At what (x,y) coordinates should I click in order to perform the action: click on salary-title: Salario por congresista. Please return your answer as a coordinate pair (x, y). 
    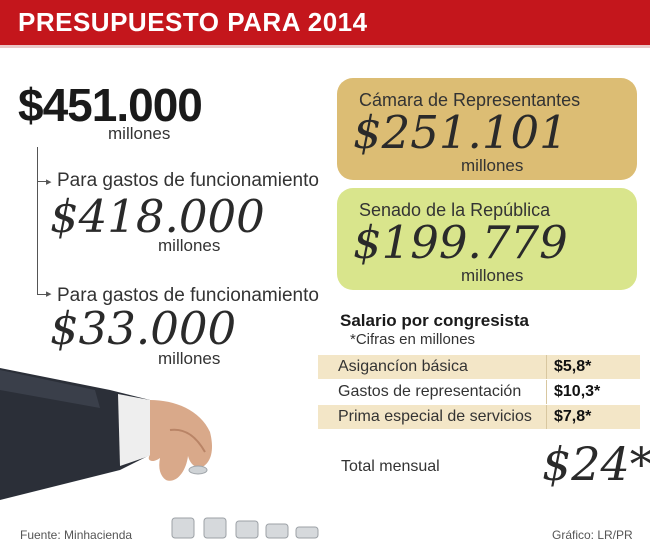
    Looking at the image, I should click on (434, 320).